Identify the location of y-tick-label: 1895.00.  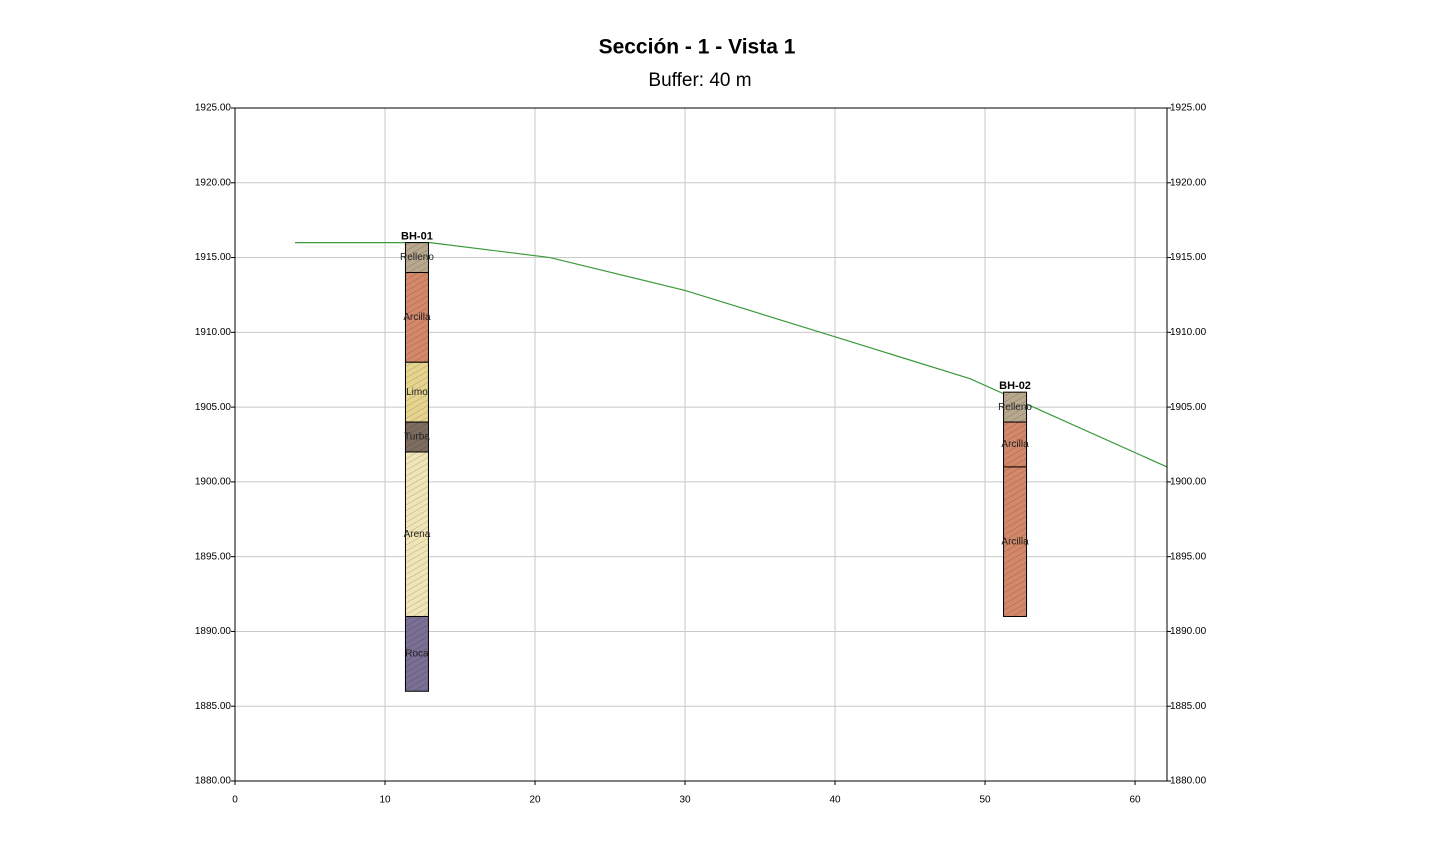
(213, 556).